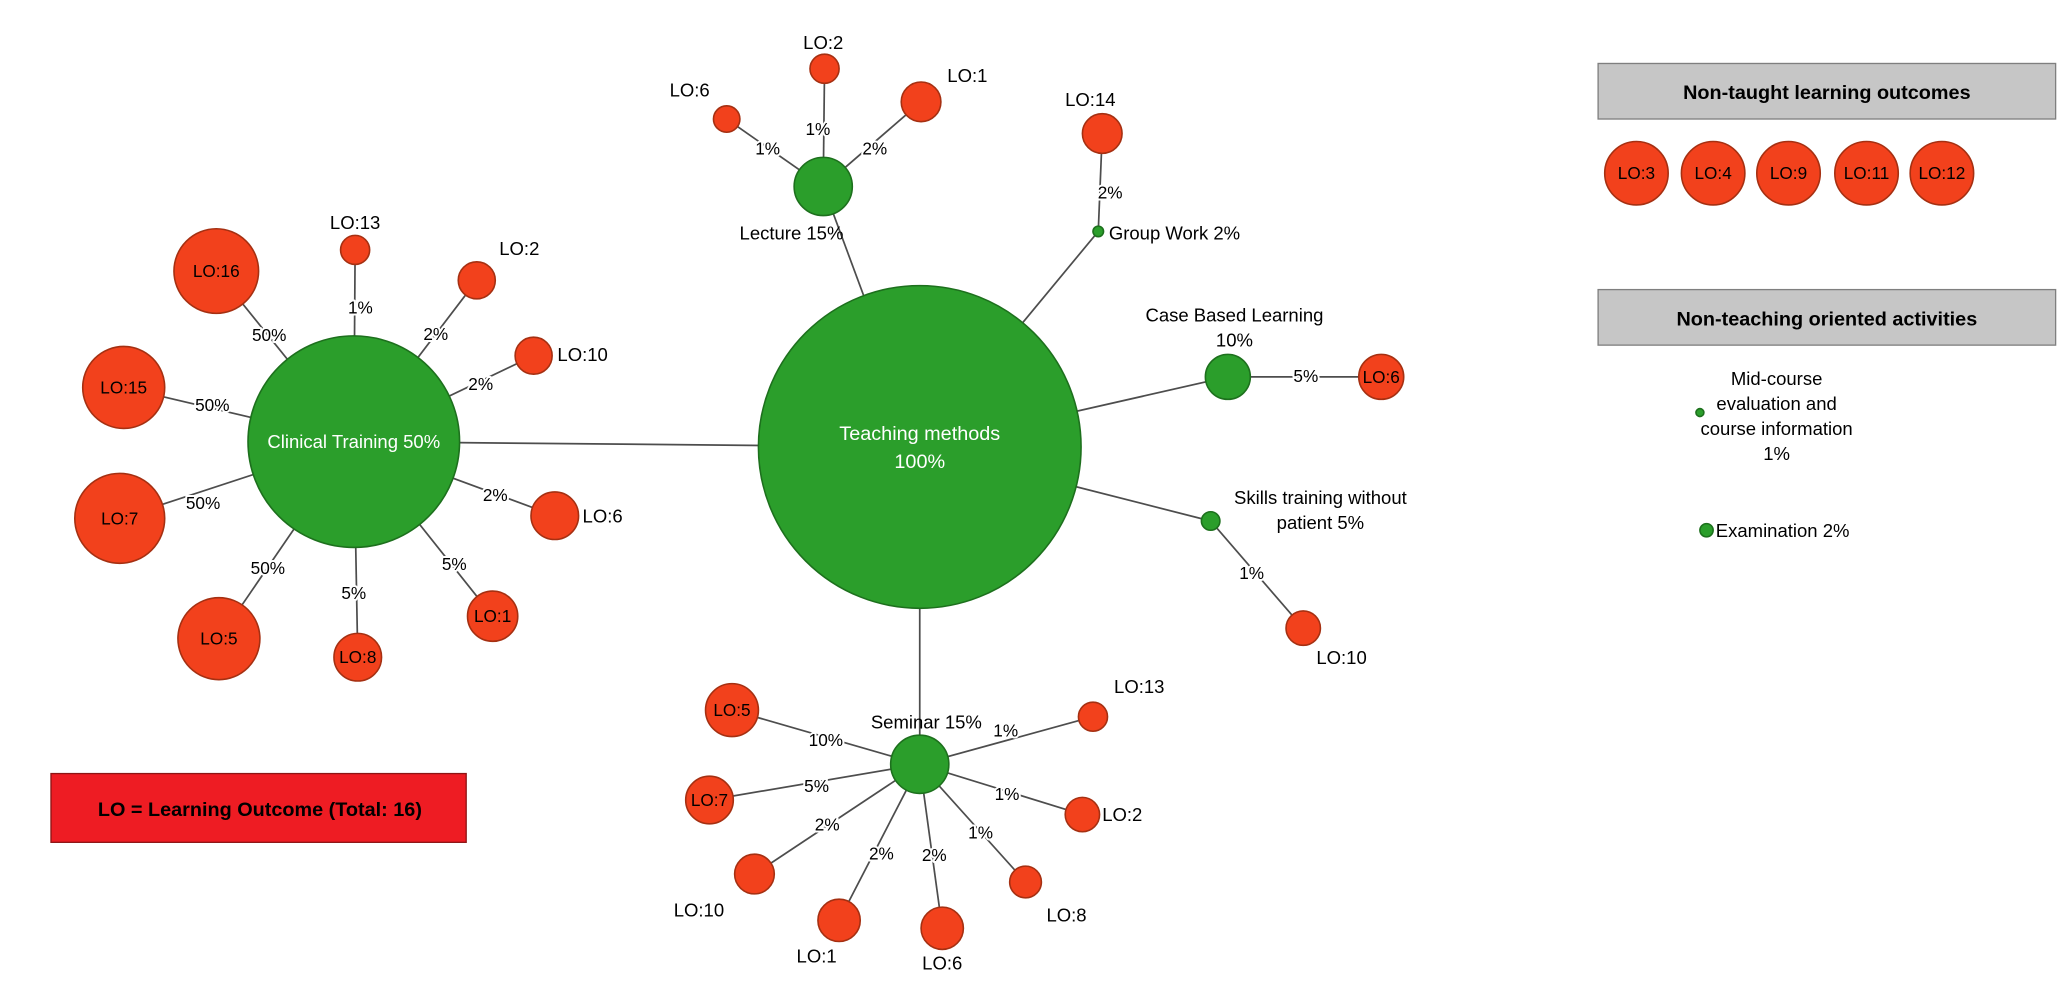  I want to click on edge-label-seminar-se8: 1%, so click(980, 832).